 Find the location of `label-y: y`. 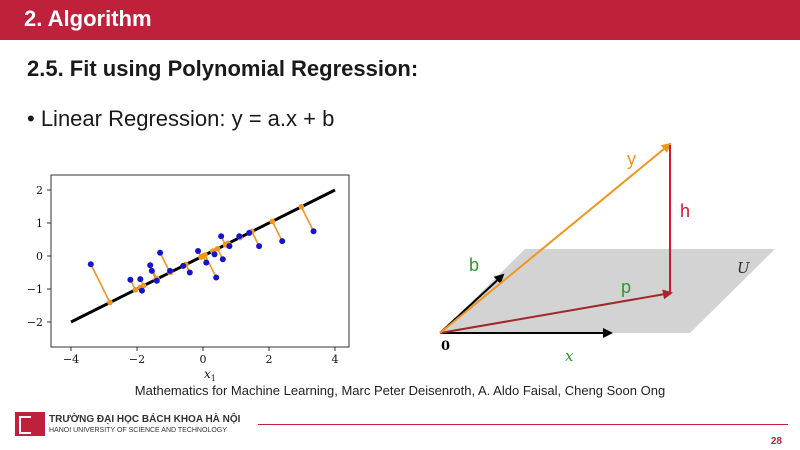

label-y: y is located at coordinates (631, 159).